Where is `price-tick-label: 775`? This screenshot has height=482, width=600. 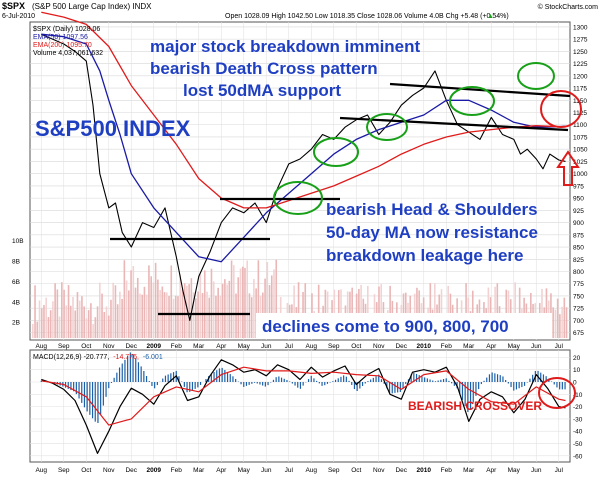
price-tick-label: 775 is located at coordinates (578, 284).